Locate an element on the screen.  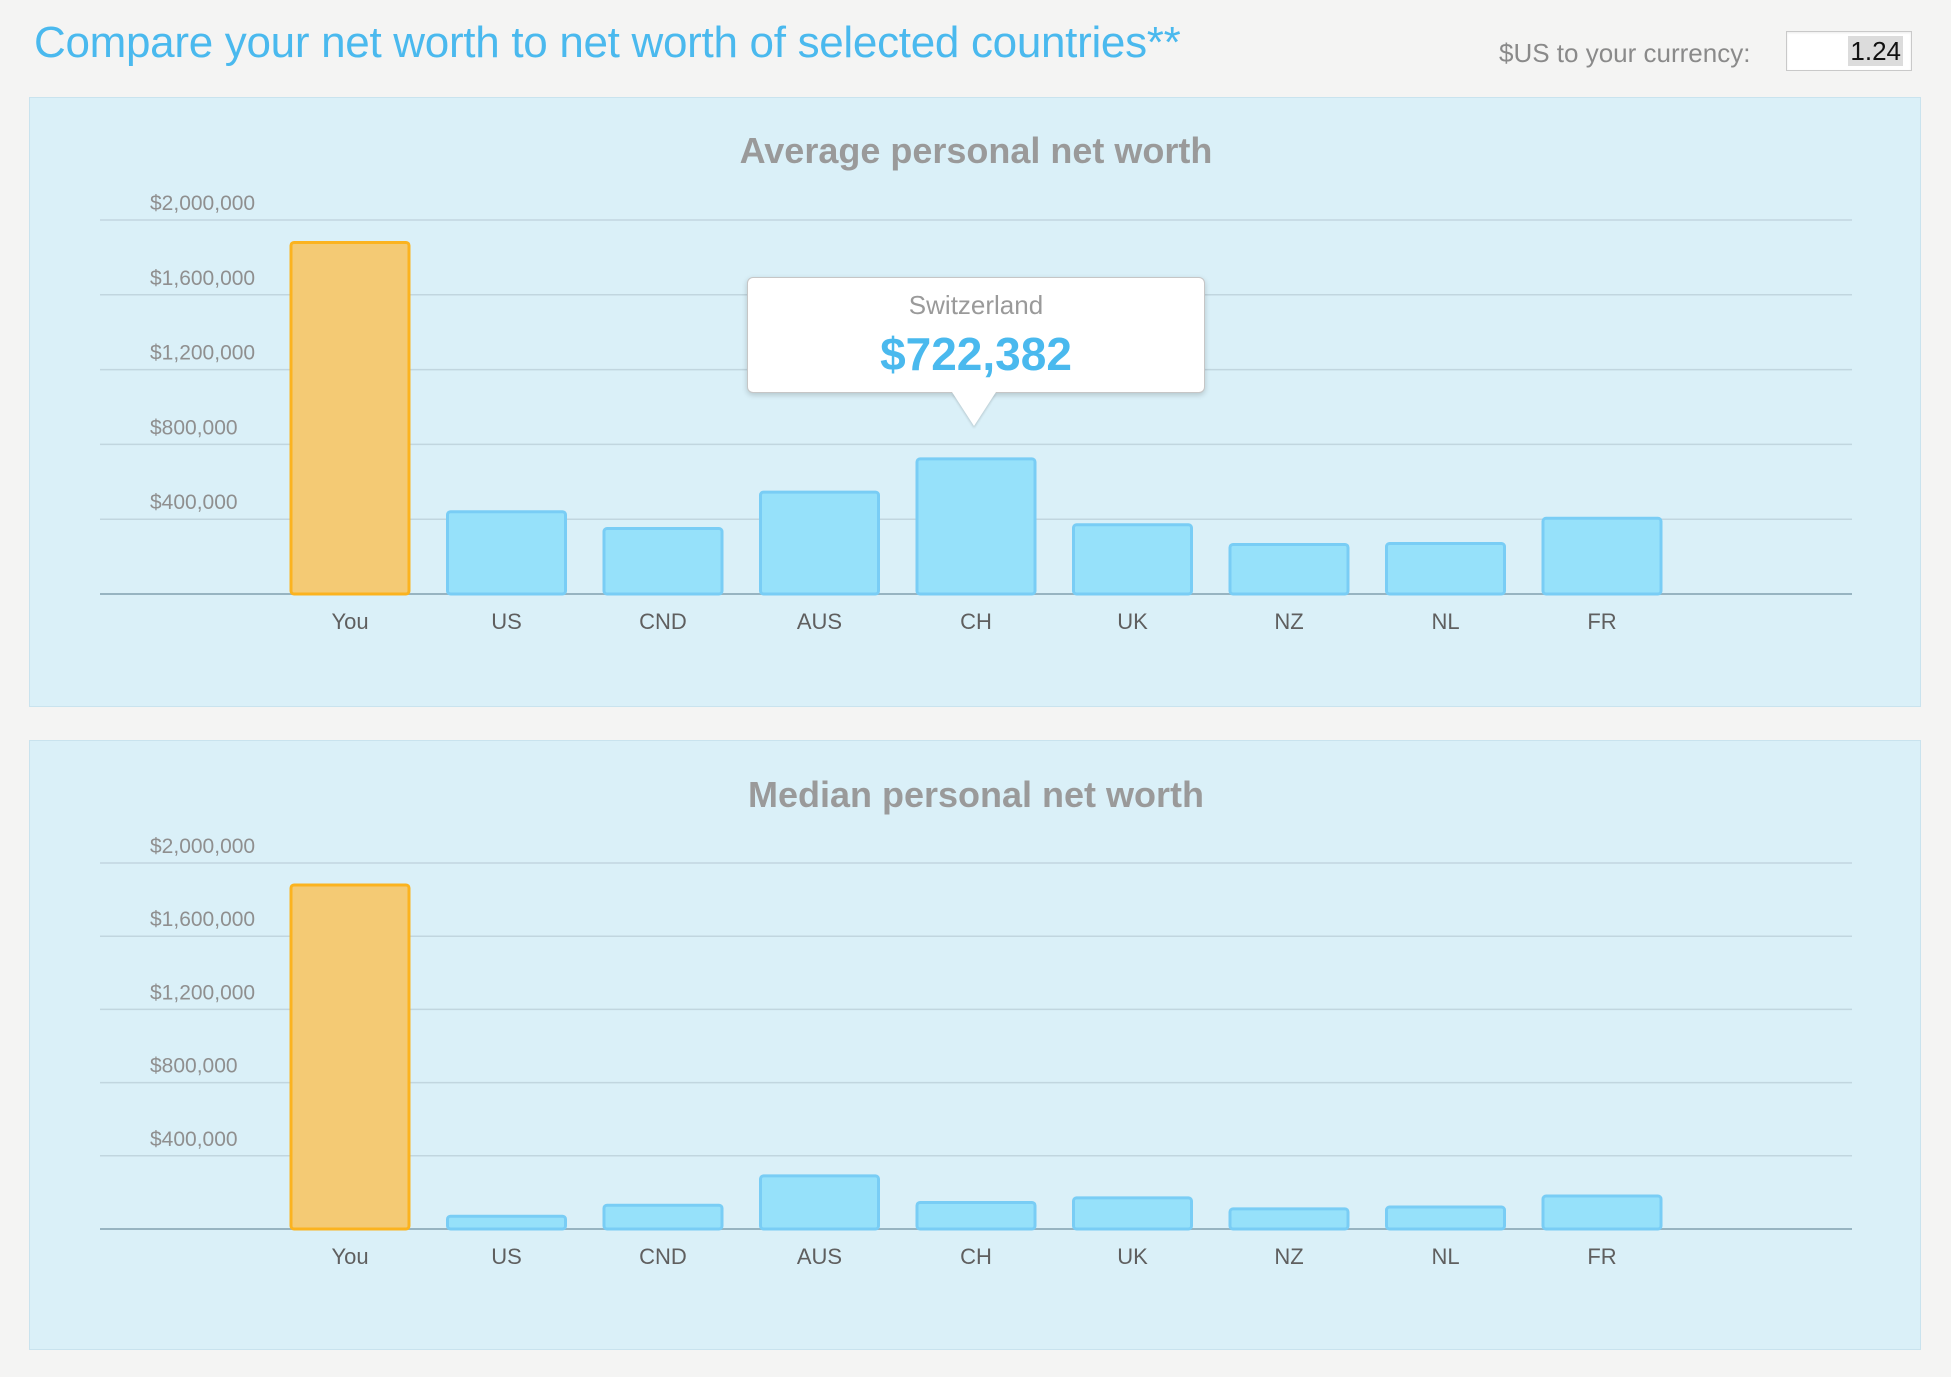
currency-input: 1.24 is located at coordinates (1849, 51).